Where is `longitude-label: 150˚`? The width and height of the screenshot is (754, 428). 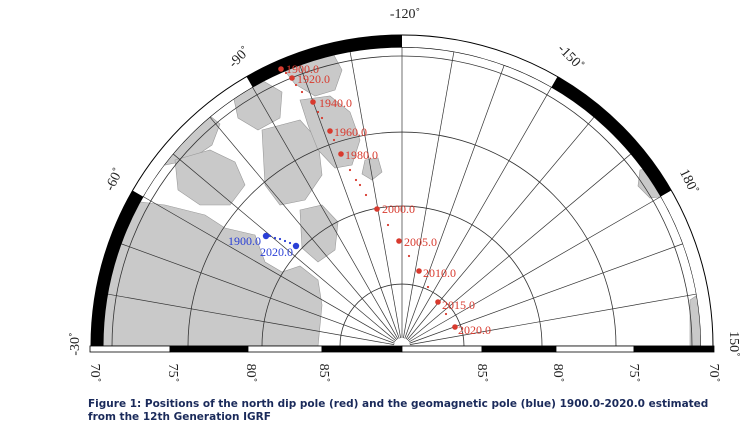 longitude-label: 150˚ is located at coordinates (733, 344).